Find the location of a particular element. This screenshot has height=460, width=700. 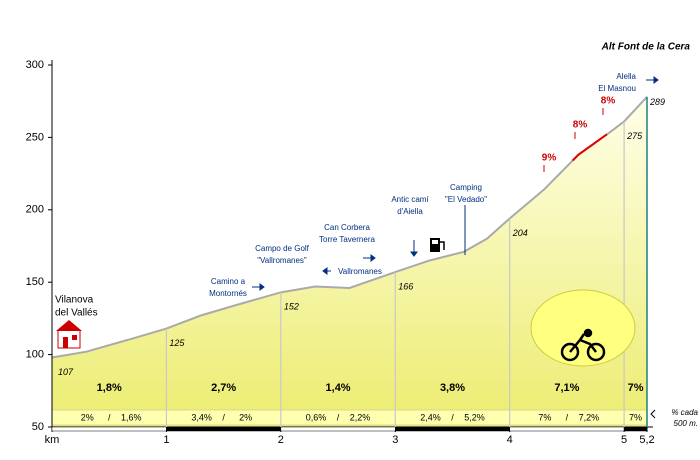

half-km-gradient: 3,4% is located at coordinates (201, 417).